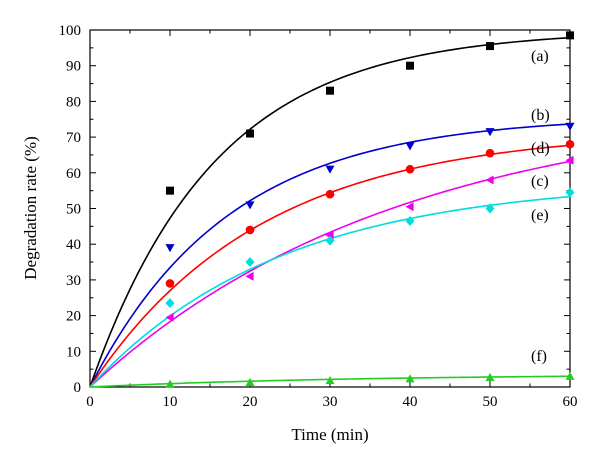 This screenshot has height=464, width=600. What do you see at coordinates (540, 115) in the screenshot?
I see `series-label: (b)` at bounding box center [540, 115].